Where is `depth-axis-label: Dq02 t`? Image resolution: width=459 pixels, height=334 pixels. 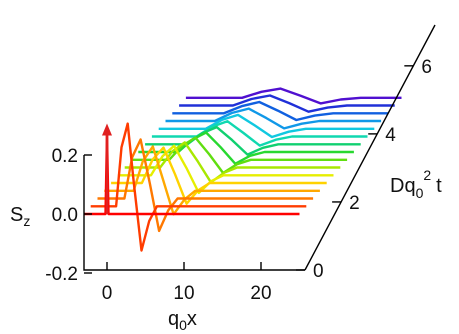
depth-axis-label: Dq02 t is located at coordinates (416, 184).